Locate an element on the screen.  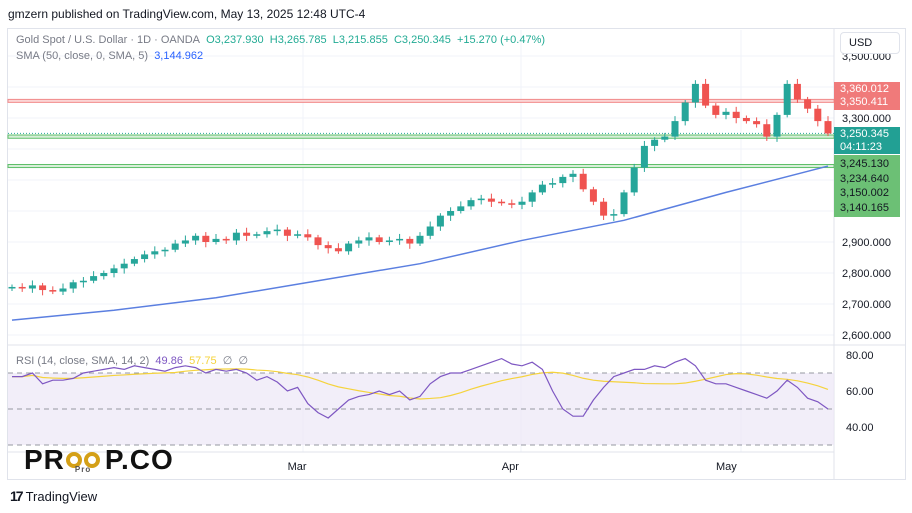
support-tag-3: 3,150.002 is located at coordinates (864, 193).